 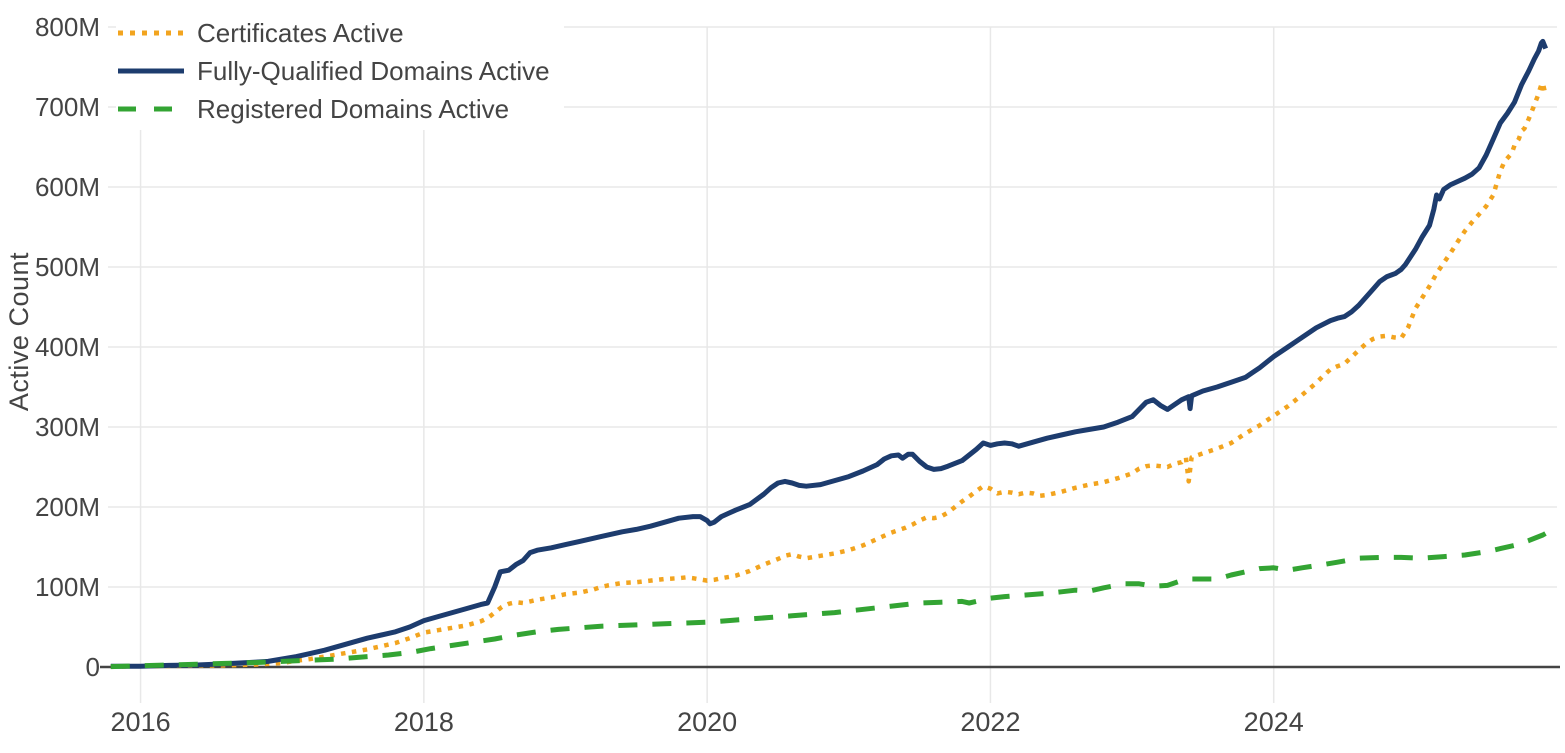 What do you see at coordinates (67, 347) in the screenshot?
I see `y-tick-label: 400M` at bounding box center [67, 347].